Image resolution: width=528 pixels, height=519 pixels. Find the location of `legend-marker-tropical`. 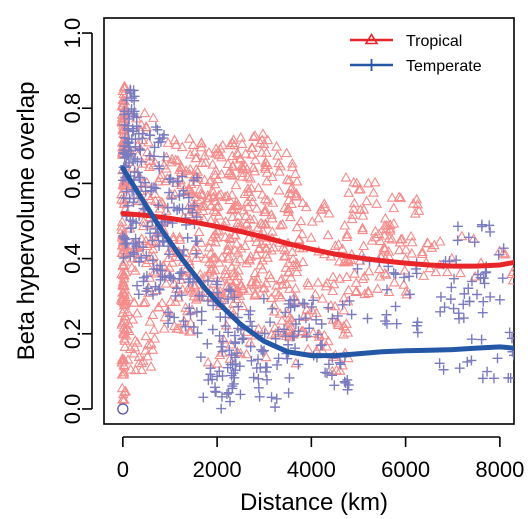

legend-marker-tropical is located at coordinates (371, 38).